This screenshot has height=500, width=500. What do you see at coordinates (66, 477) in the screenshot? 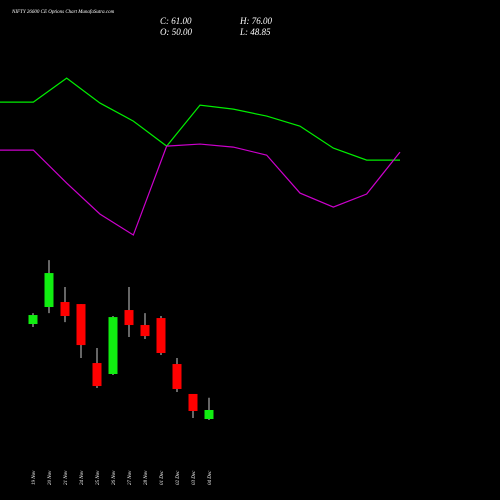
I see `x-tick-label: 21 Nov` at bounding box center [66, 477].